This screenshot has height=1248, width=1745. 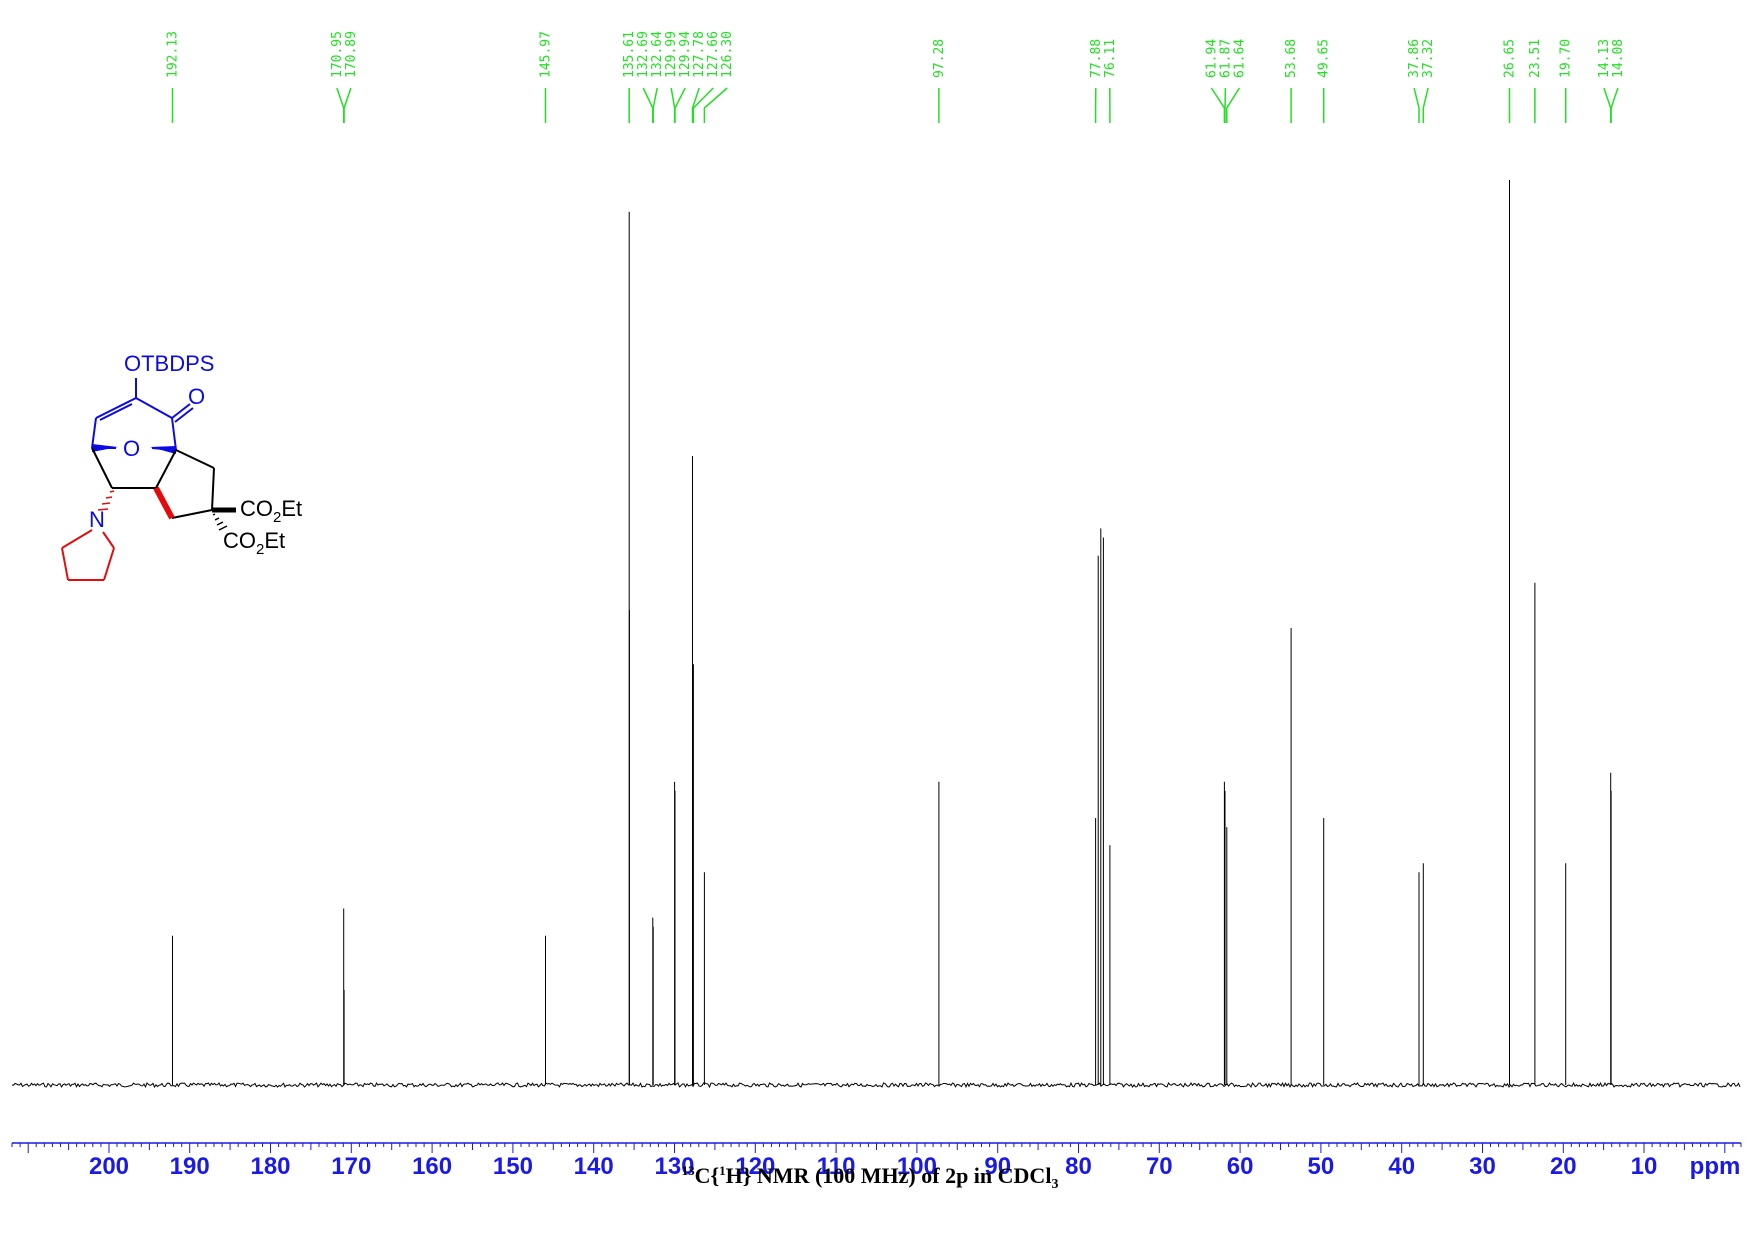 What do you see at coordinates (1096, 58) in the screenshot?
I see `peak-label: 77.88` at bounding box center [1096, 58].